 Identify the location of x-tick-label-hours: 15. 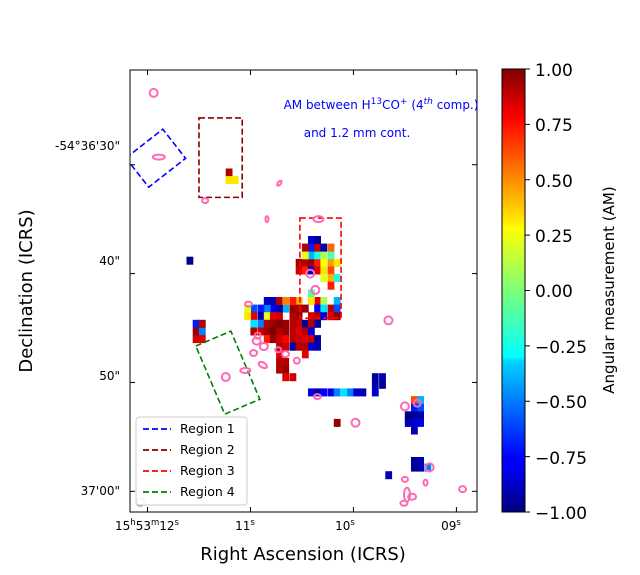
(122, 526).